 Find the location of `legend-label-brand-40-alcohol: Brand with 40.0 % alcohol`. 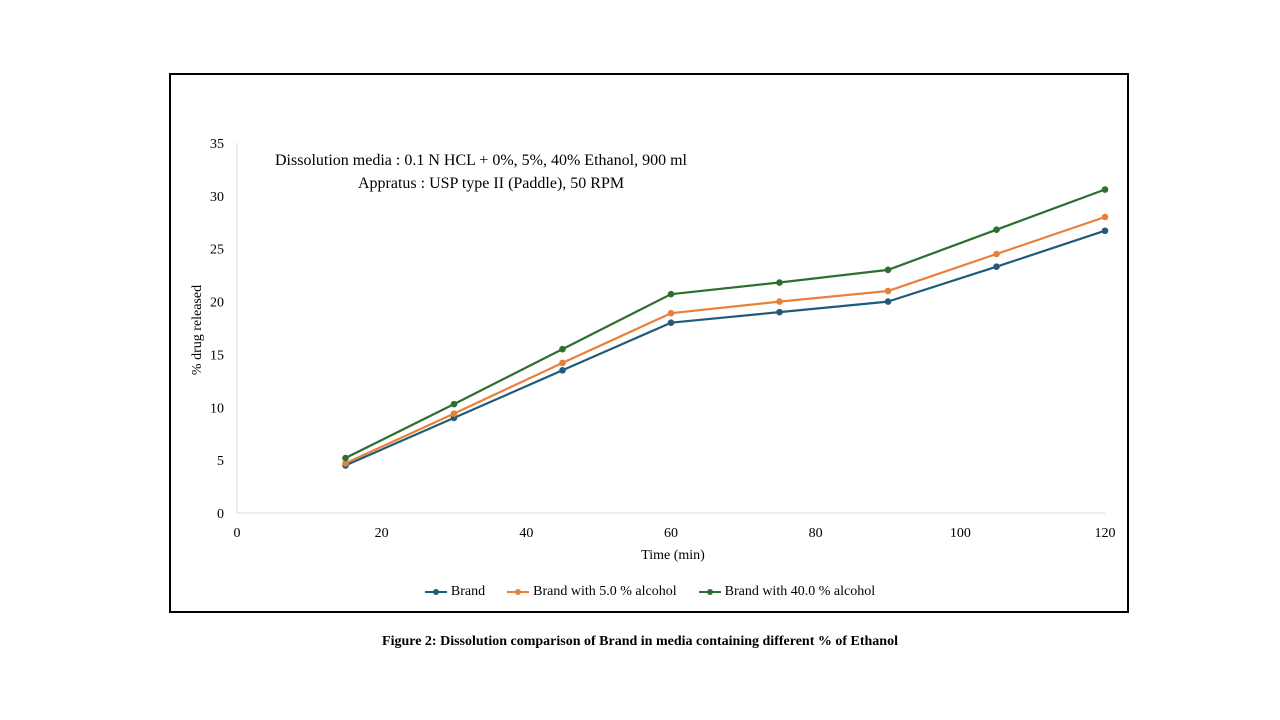

legend-label-brand-40-alcohol: Brand with 40.0 % alcohol is located at coordinates (800, 591).